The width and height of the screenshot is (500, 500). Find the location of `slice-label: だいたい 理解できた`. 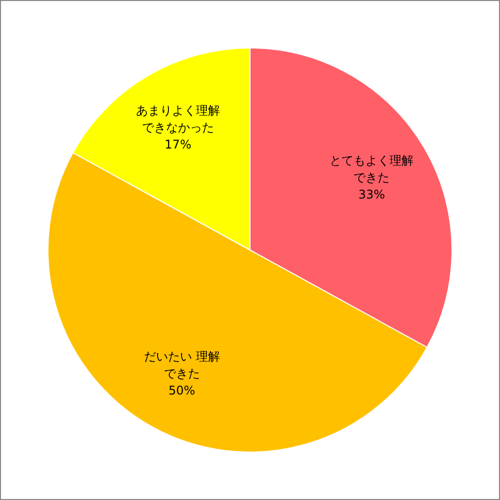

slice-label: だいたい 理解できた is located at coordinates (181, 365).